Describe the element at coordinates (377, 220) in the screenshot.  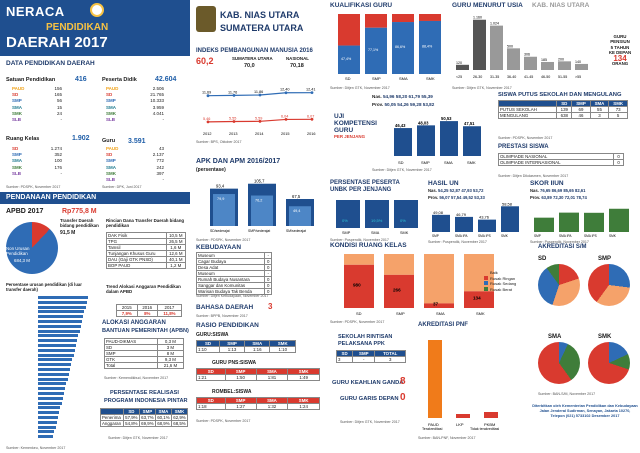
I see `data-label: 19,5%` at that location.